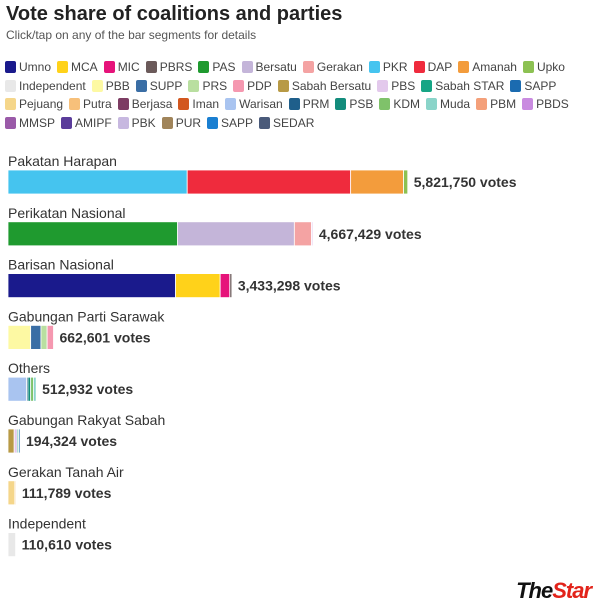 The height and width of the screenshot is (612, 599). Describe the element at coordinates (534, 590) in the screenshot. I see `brand-logo-part1: The` at that location.